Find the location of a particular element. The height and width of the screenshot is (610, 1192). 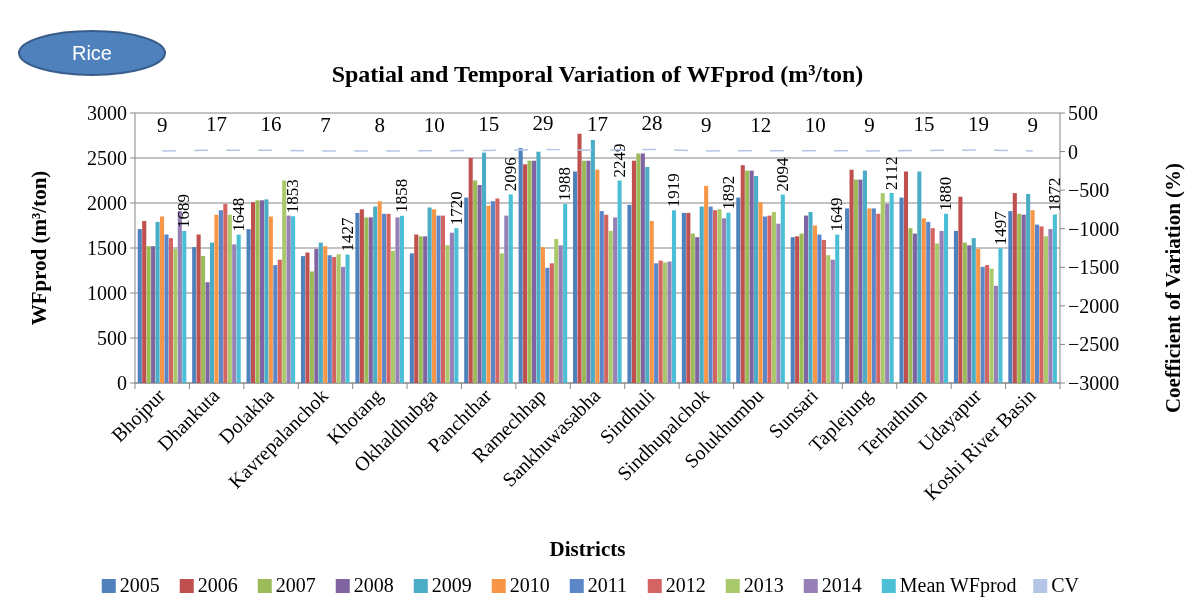

legend-label: 2008 is located at coordinates (373, 585).